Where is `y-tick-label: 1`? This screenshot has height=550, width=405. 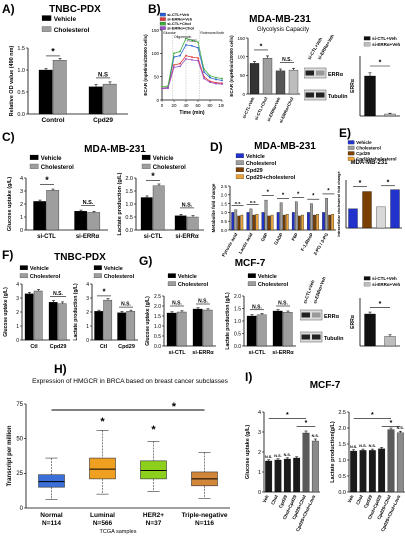
y-tick-label: 1 is located at coordinates (87, 327).